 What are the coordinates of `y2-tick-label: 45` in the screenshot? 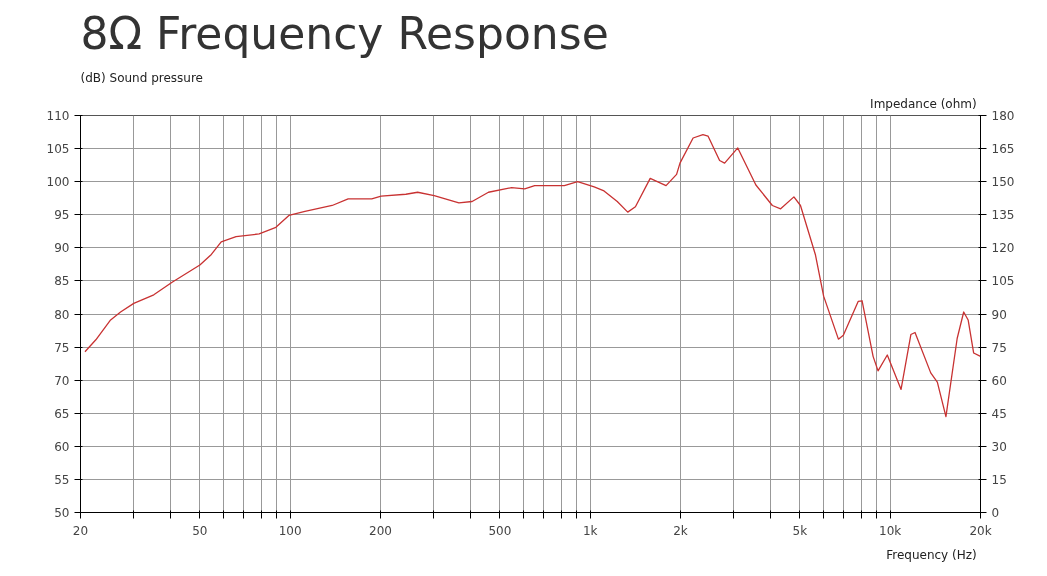 It's located at (999, 413).